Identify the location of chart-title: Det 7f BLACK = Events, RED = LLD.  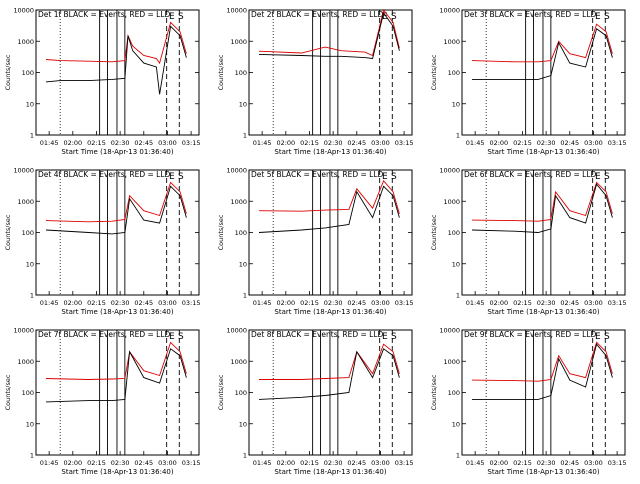
(104, 334).